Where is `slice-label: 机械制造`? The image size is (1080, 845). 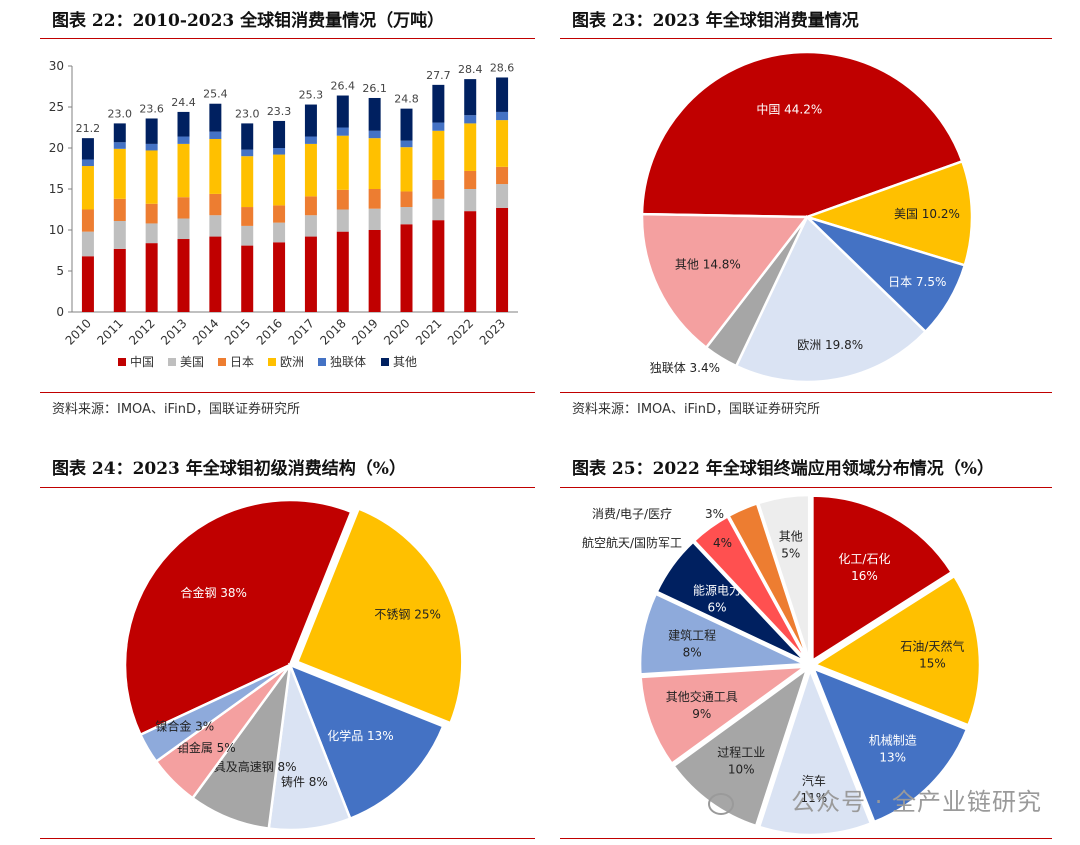 slice-label: 机械制造 is located at coordinates (893, 740).